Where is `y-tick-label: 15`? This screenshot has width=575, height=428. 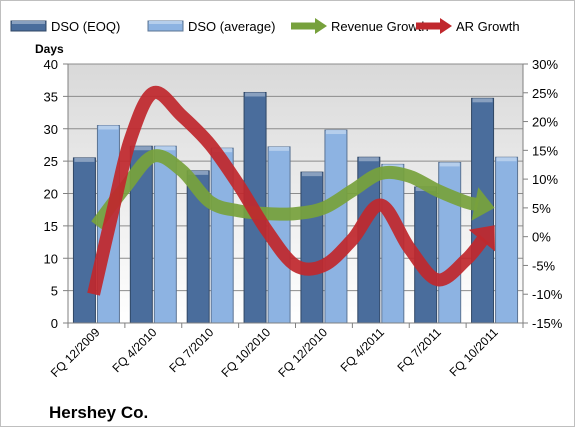 y-tick-label: 15 is located at coordinates (51, 226).